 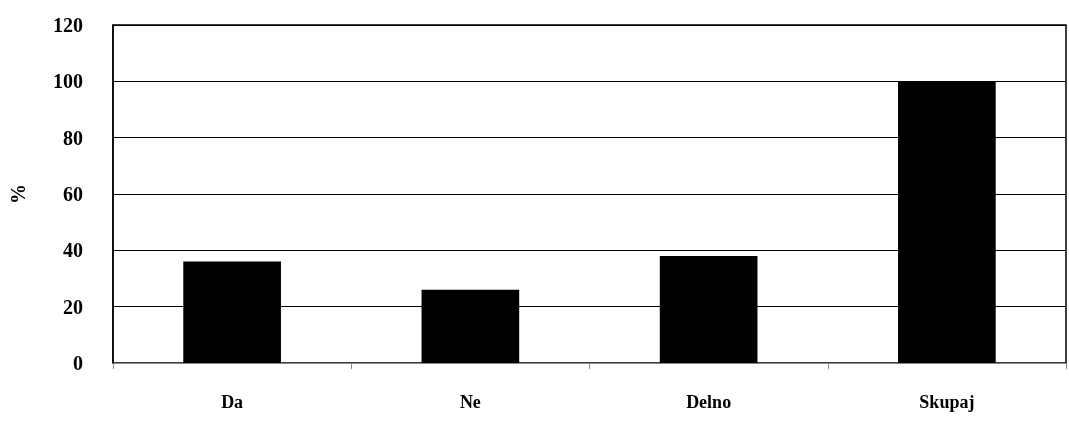 What do you see at coordinates (232, 402) in the screenshot?
I see `x-tick-label: Da` at bounding box center [232, 402].